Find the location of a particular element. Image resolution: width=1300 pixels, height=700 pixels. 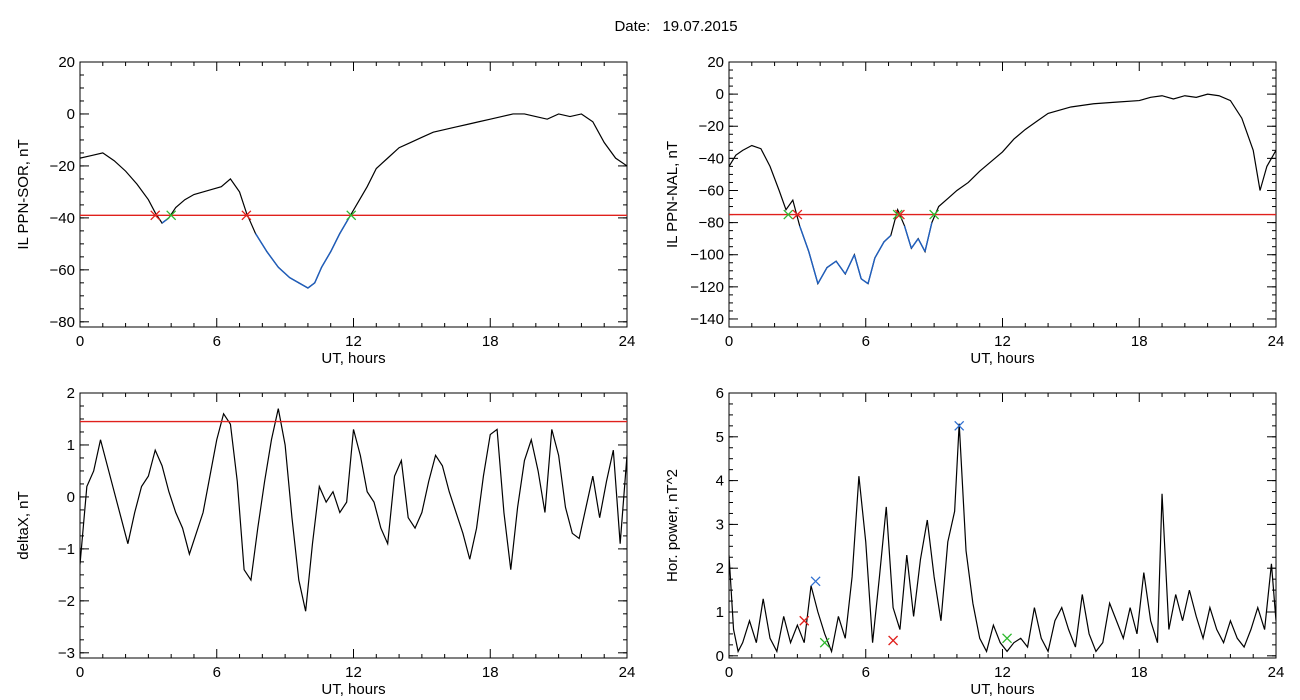

y-tick-label: 2 is located at coordinates (71, 393).